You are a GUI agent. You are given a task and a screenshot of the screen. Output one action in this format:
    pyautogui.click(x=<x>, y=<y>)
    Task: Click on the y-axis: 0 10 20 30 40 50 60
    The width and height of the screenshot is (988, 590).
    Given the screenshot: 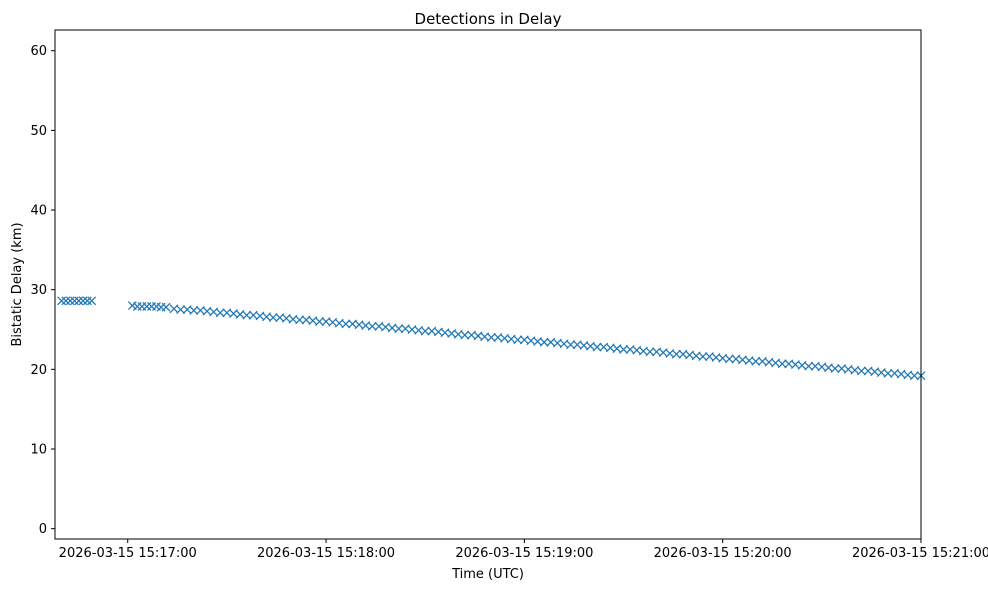 What is the action you would take?
    pyautogui.click(x=42, y=290)
    